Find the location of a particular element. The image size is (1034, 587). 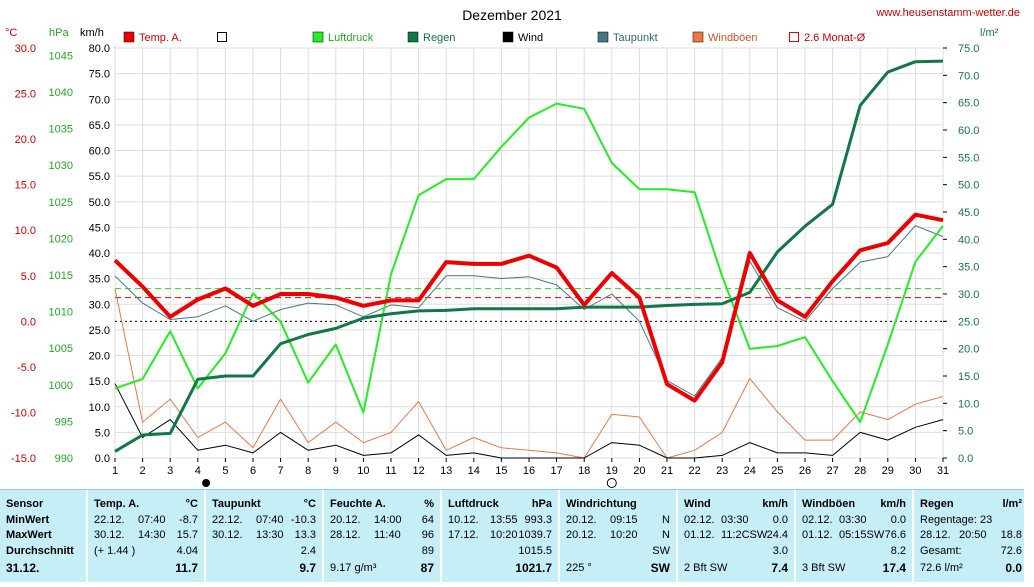

wind-tick-label: 0.0 is located at coordinates (102, 459).